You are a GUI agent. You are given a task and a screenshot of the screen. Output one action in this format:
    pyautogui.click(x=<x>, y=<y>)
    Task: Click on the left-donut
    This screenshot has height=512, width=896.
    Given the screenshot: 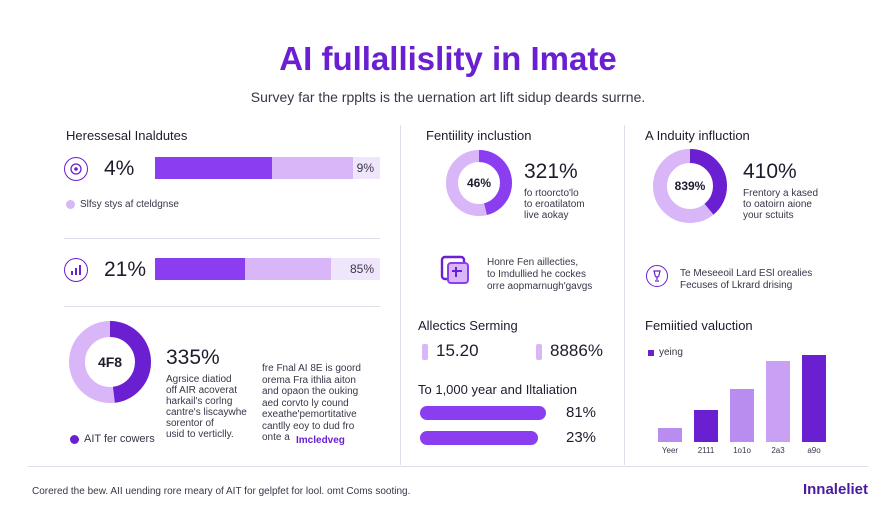 What is the action you would take?
    pyautogui.click(x=110, y=362)
    